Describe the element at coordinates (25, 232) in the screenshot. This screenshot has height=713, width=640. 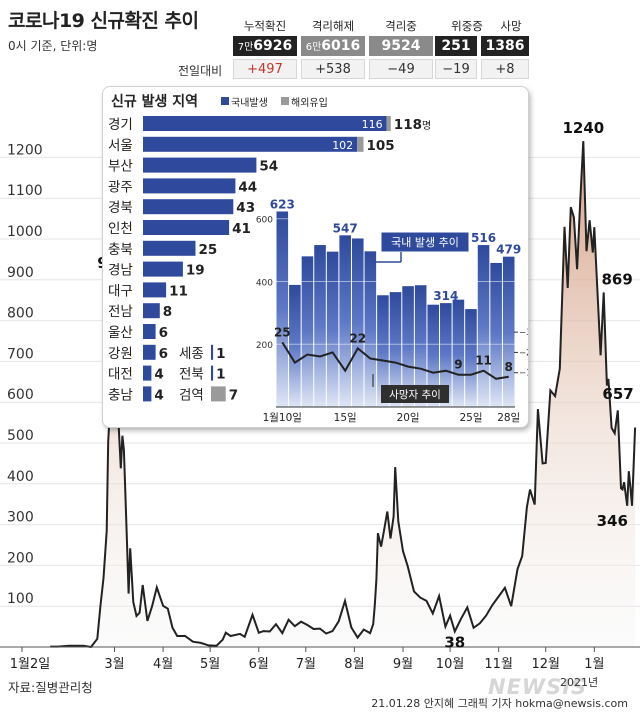
I see `y-tick-label: 1000` at that location.